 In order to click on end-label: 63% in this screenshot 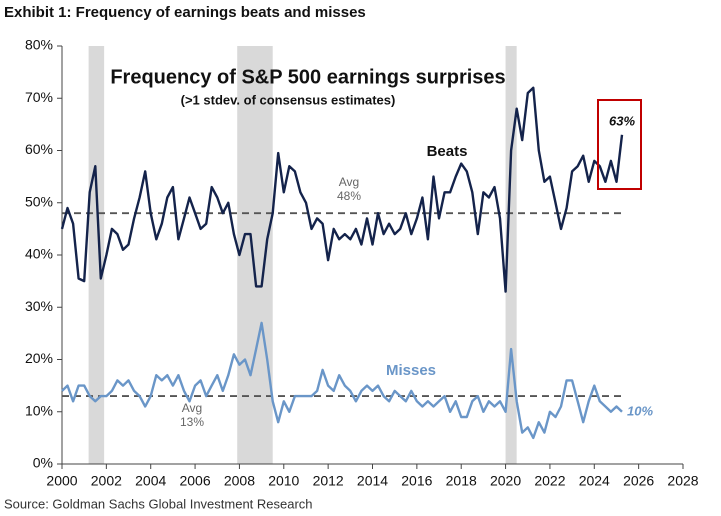, I will do `click(622, 120)`.